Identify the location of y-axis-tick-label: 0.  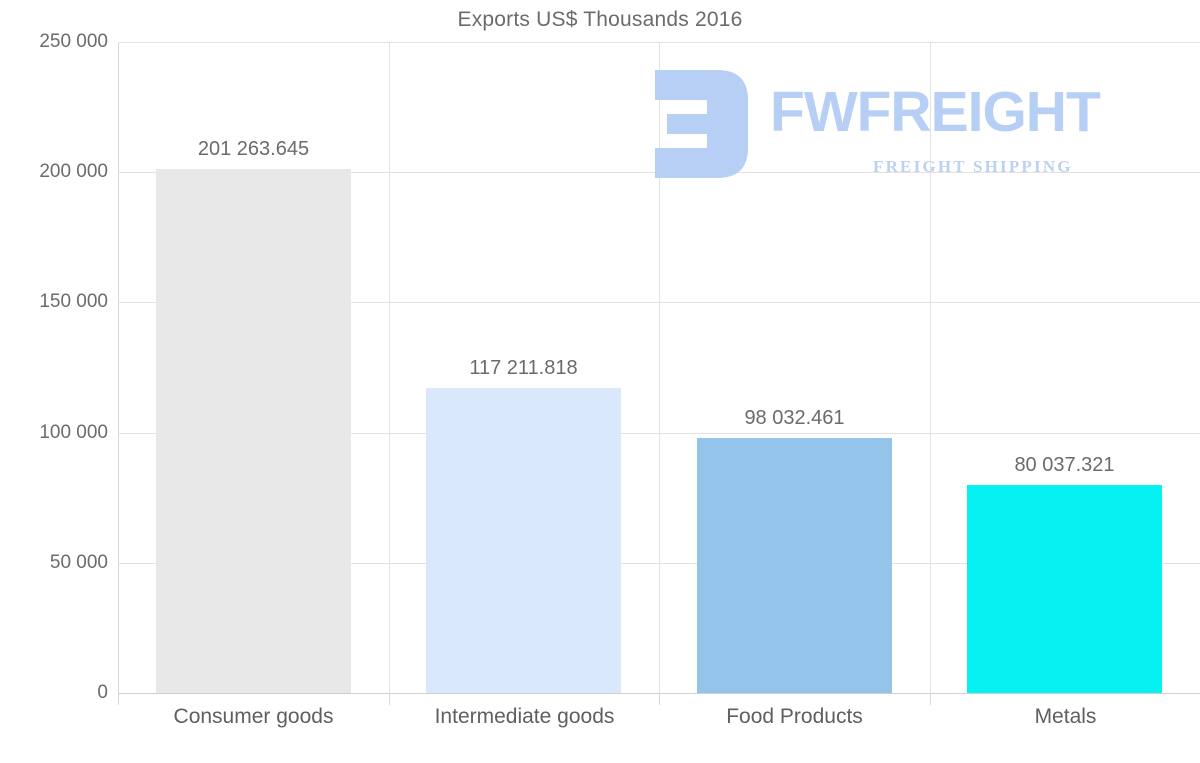
(102, 692).